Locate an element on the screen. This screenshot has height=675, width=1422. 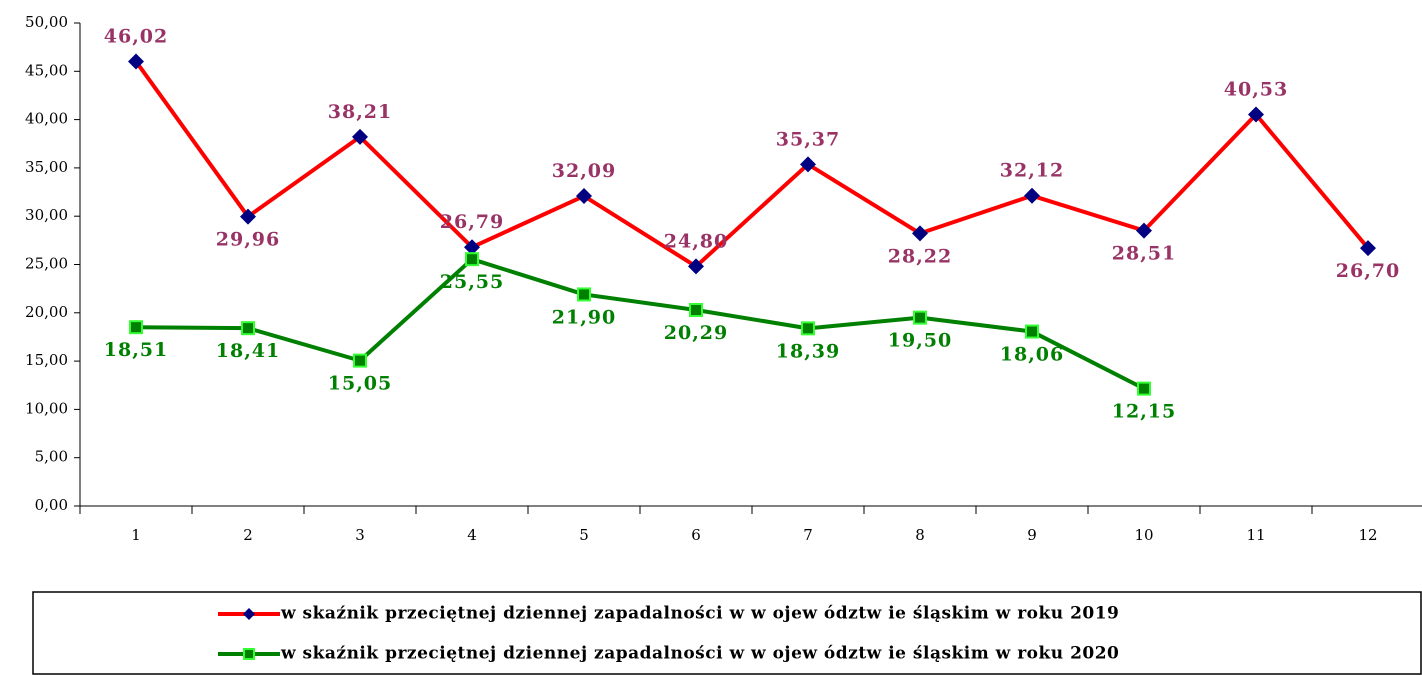
legend-box is located at coordinates (727, 633).